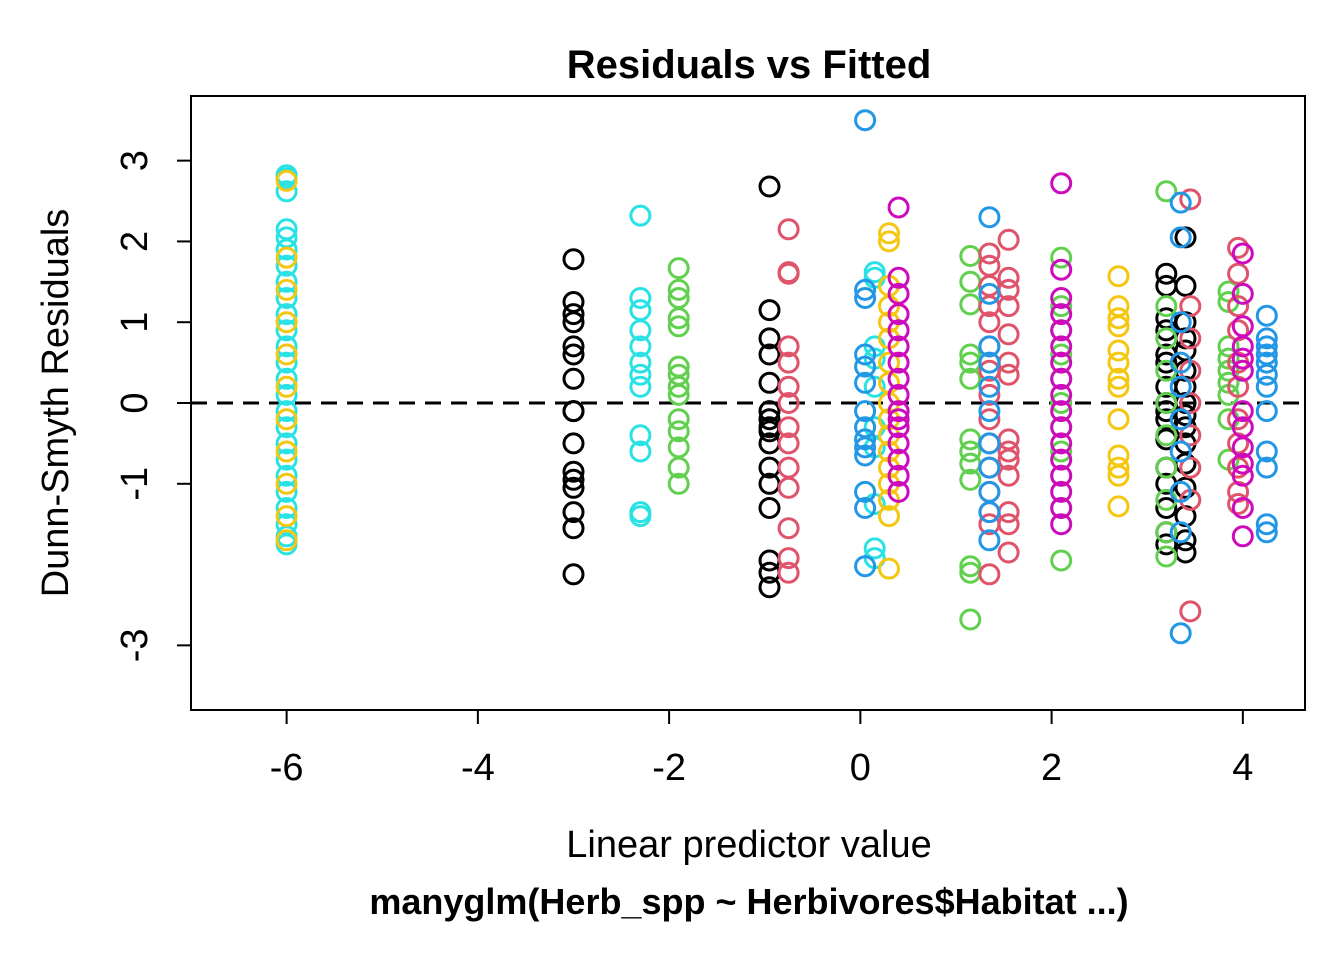  Describe the element at coordinates (748, 845) in the screenshot. I see `x-axis-label: Linear predictor value` at that location.